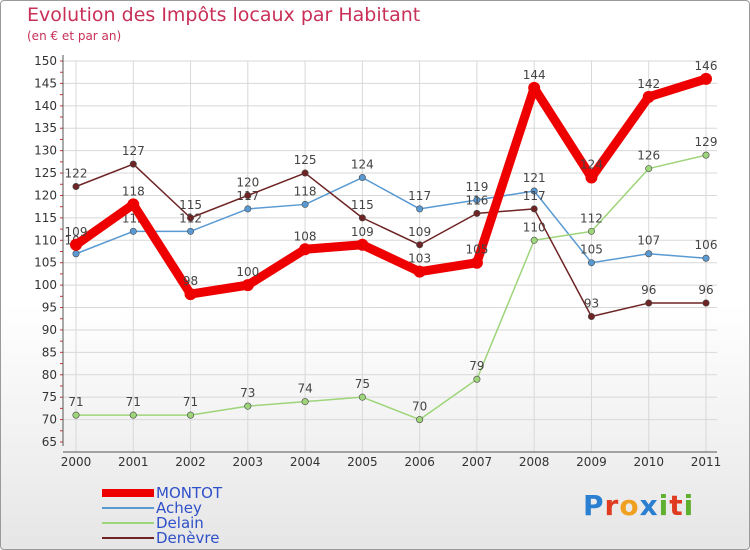 The height and width of the screenshot is (550, 750). I want to click on data-label-montot: 105, so click(476, 250).